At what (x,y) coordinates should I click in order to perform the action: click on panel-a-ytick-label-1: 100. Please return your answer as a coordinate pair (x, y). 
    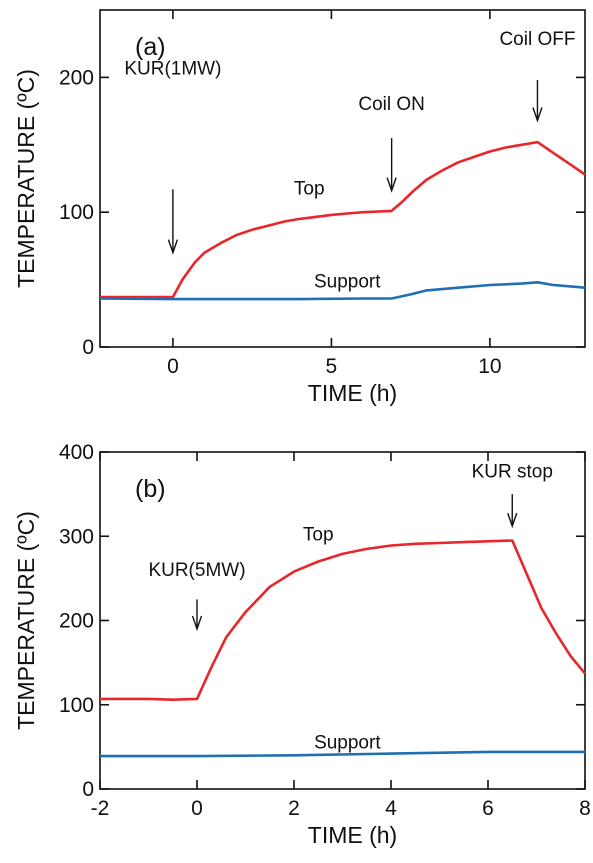
    Looking at the image, I should click on (76, 212).